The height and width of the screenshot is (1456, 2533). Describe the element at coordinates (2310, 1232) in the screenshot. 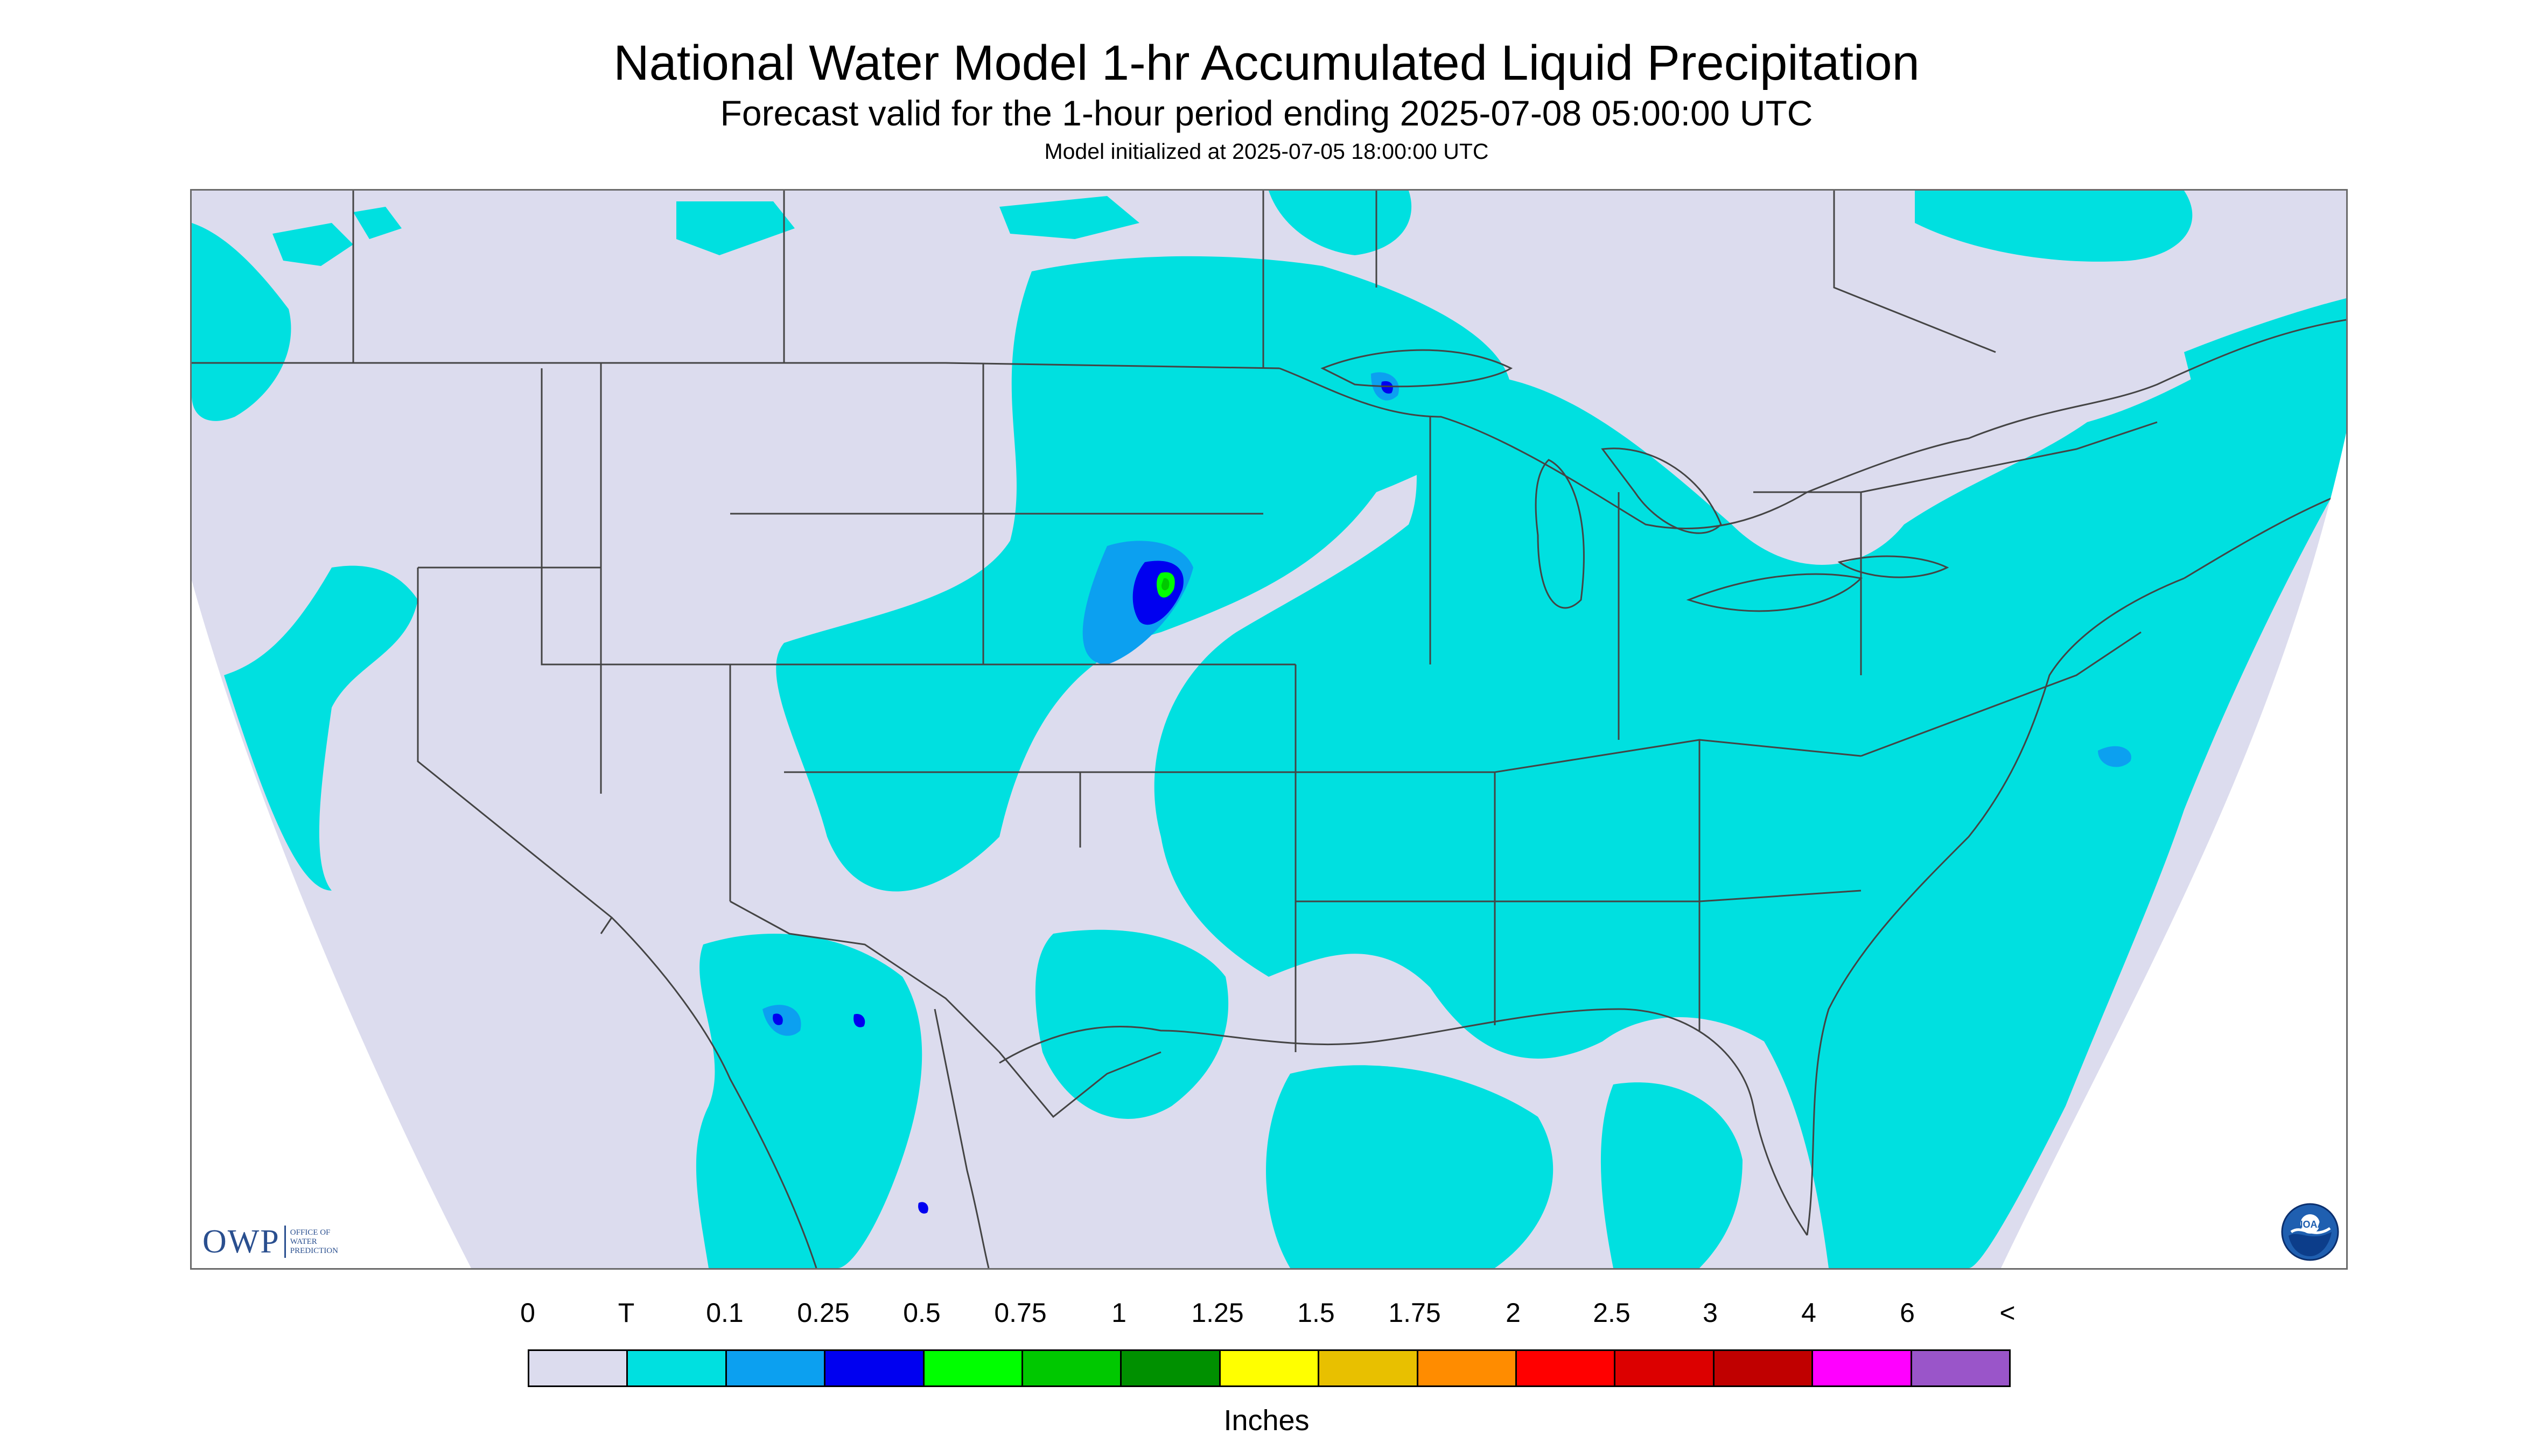

I see `noaa-seal-icon: NOAA` at that location.